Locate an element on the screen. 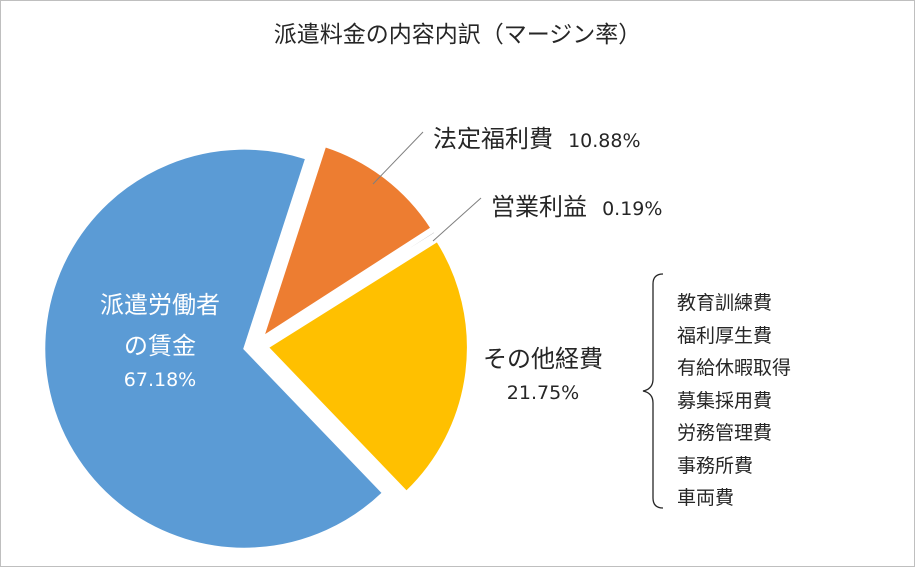 The image size is (915, 567). breakdown-item: 有給休暇取得 is located at coordinates (734, 368).